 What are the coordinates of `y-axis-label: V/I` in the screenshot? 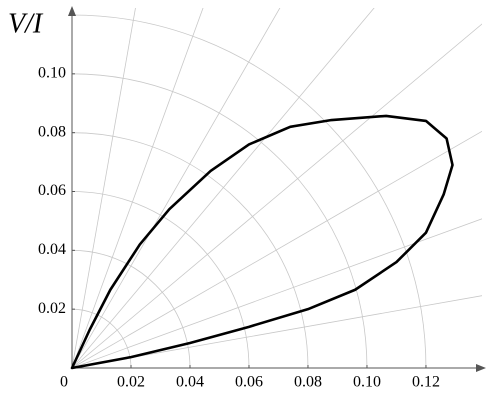 It's located at (26, 23).